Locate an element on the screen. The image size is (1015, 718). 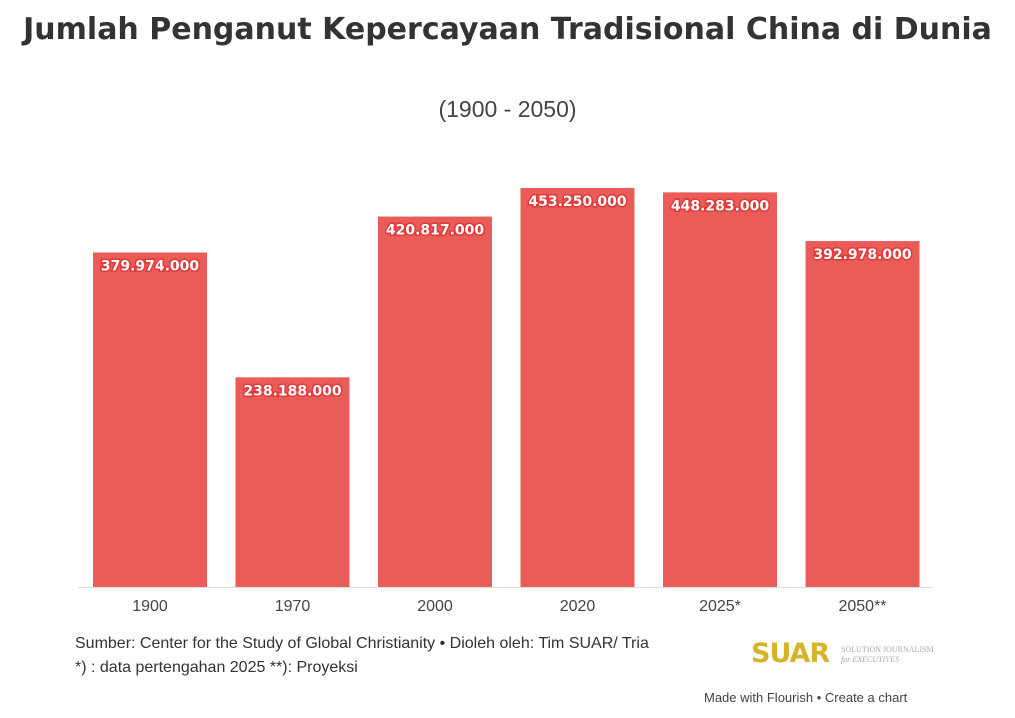
value-label: 392.978.000 is located at coordinates (862, 255).